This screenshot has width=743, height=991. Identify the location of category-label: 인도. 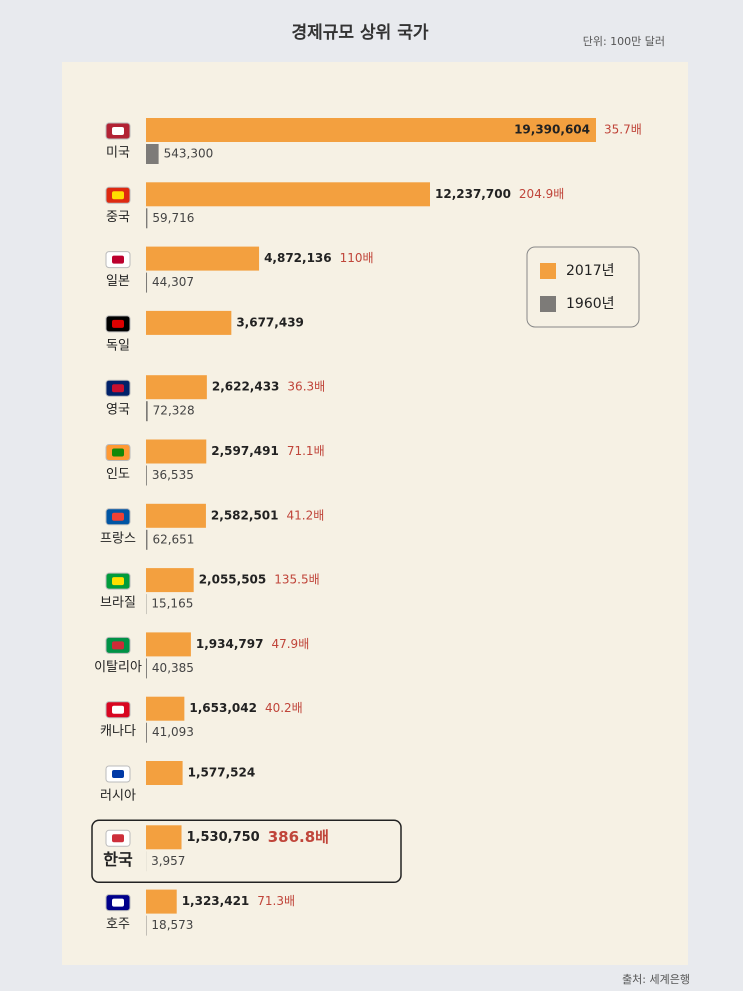
(118, 474).